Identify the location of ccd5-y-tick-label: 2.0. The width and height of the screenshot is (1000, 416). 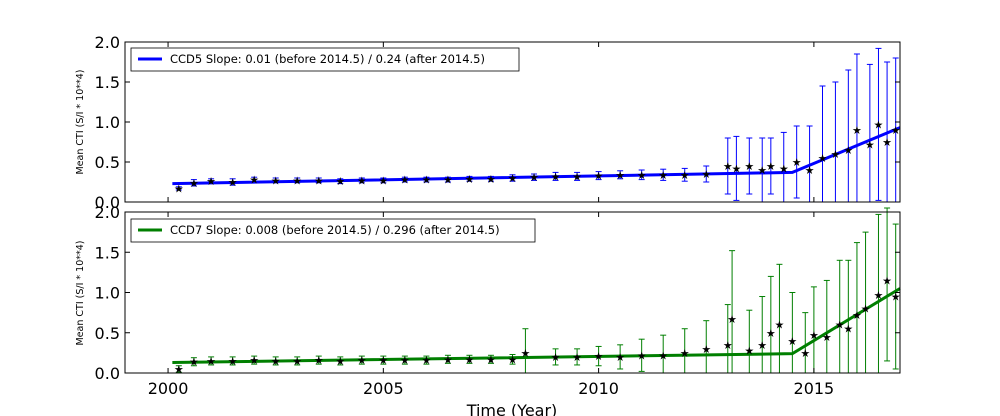
(107, 42).